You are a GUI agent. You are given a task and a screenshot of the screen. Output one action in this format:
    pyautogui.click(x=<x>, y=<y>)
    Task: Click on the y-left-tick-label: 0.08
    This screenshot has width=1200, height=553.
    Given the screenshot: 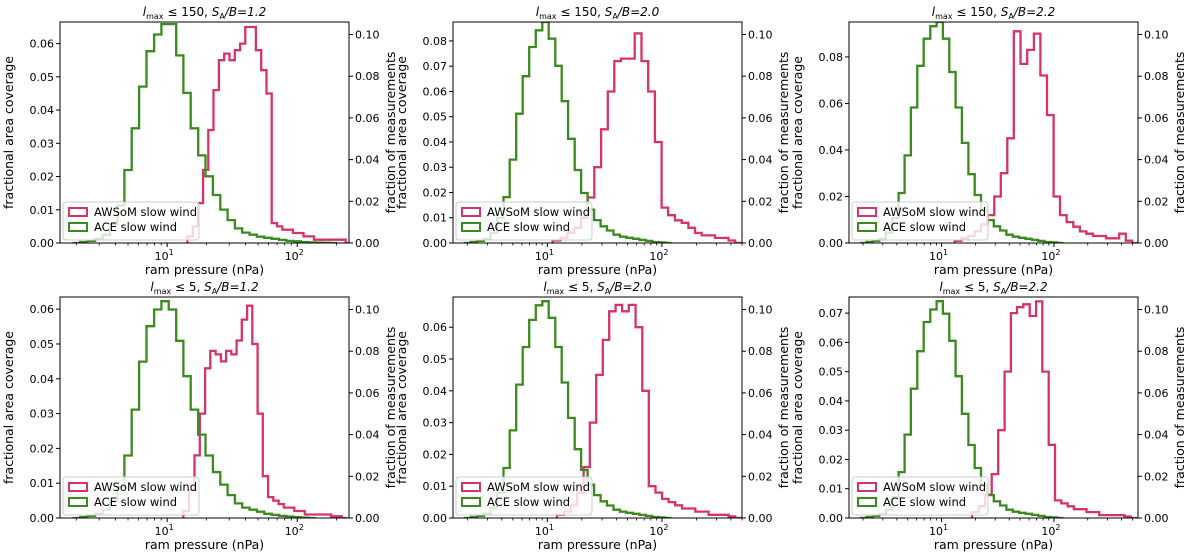 What is the action you would take?
    pyautogui.click(x=435, y=41)
    